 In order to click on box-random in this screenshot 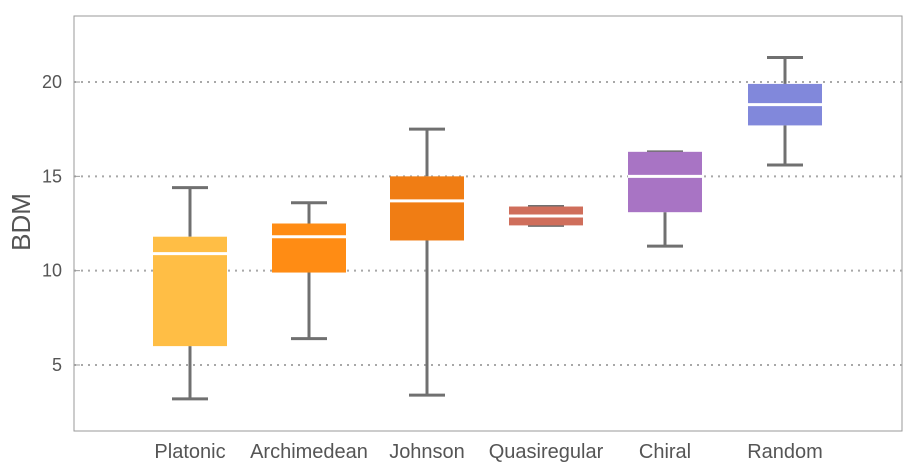, I will do `click(785, 111)`.